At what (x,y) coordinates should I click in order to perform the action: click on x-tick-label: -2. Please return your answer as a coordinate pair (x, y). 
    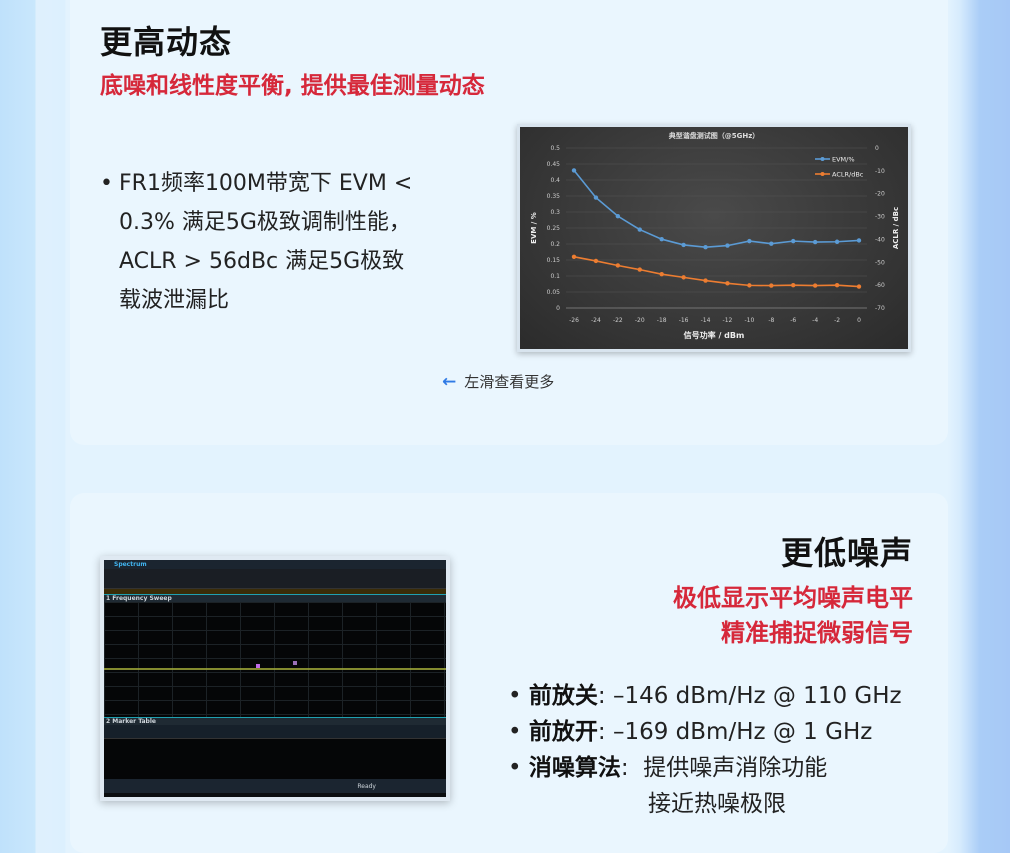
    Looking at the image, I should click on (837, 320).